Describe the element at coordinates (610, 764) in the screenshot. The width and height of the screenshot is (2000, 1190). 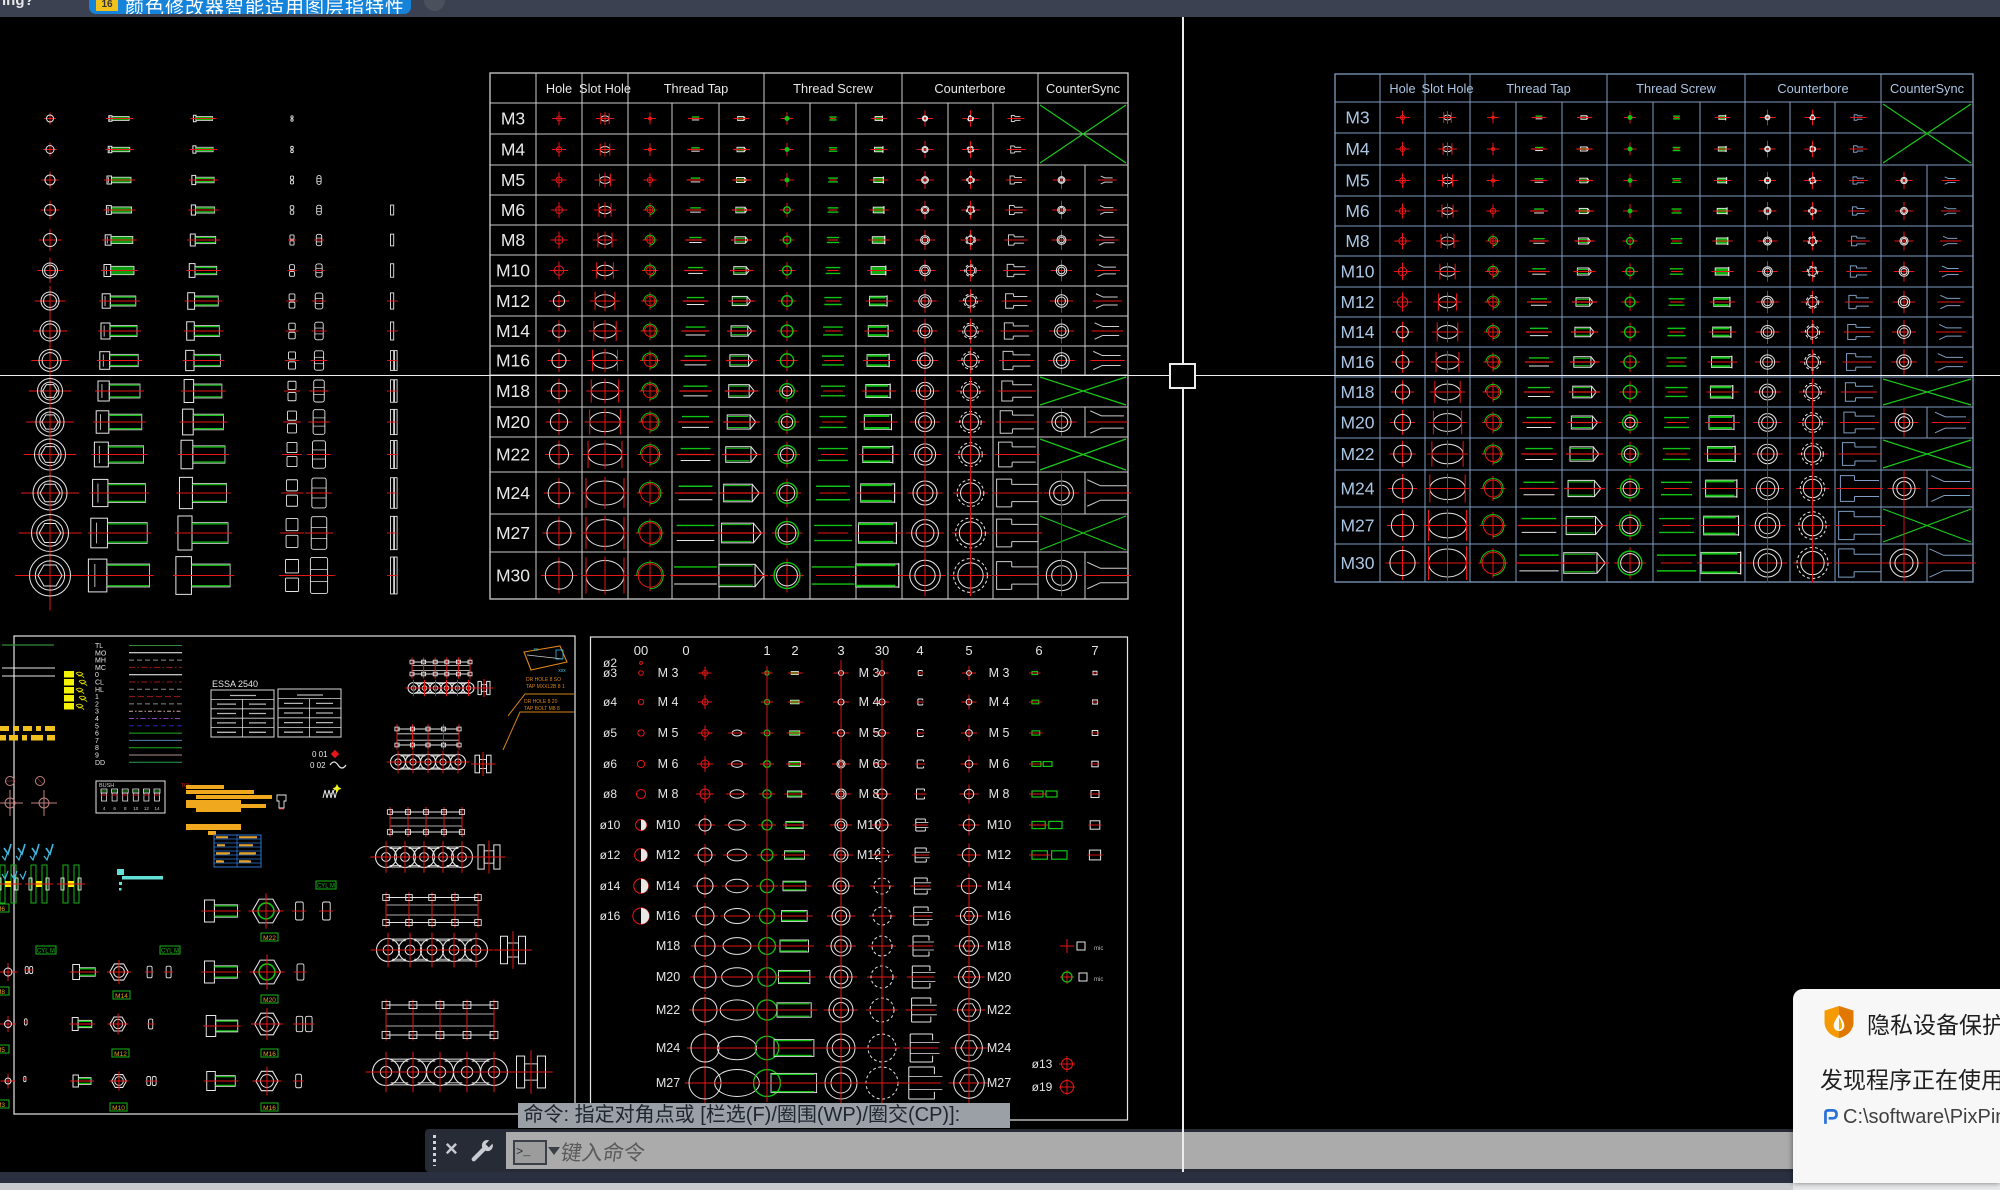
I see `svg-text: ø6` at that location.